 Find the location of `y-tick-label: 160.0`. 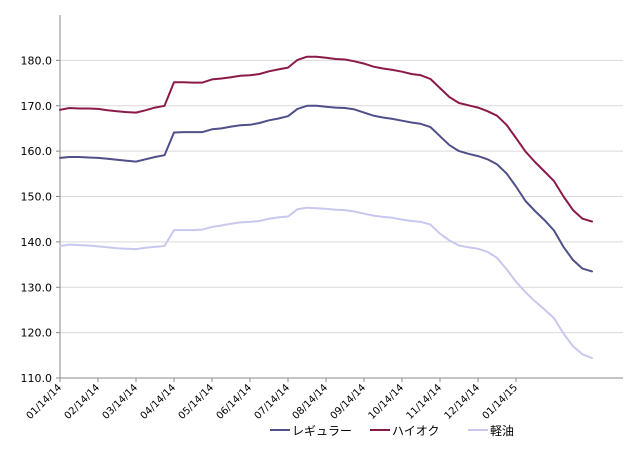

y-tick-label: 160.0 is located at coordinates (37, 151).